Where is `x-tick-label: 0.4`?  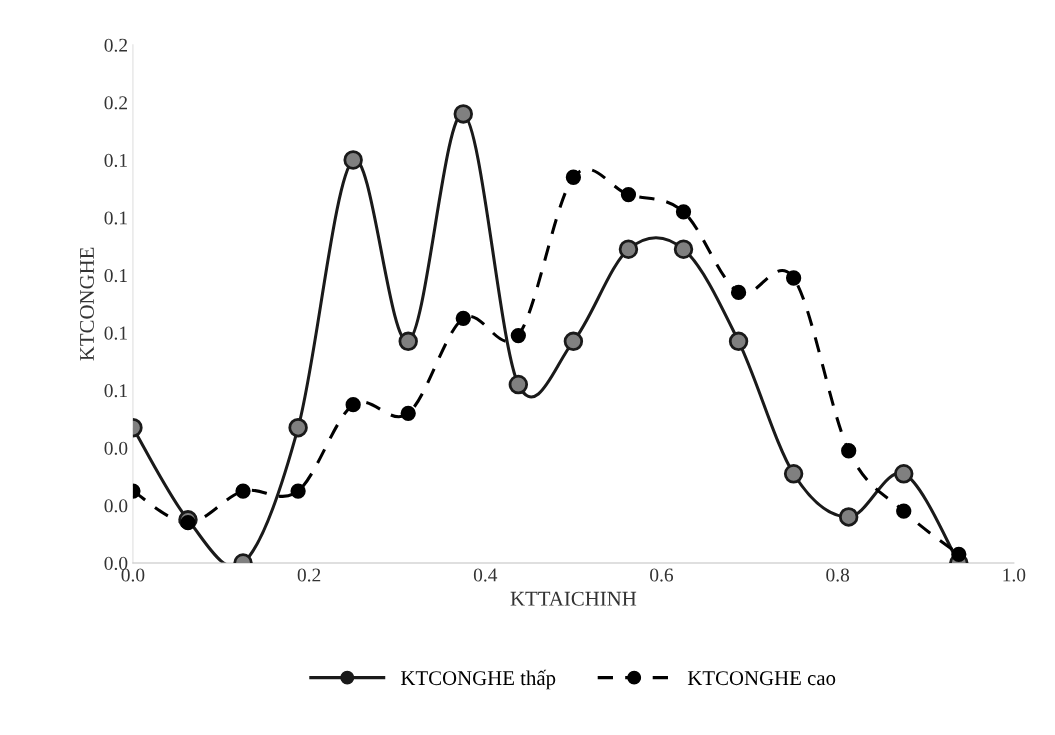
x-tick-label: 0.4 is located at coordinates (485, 575).